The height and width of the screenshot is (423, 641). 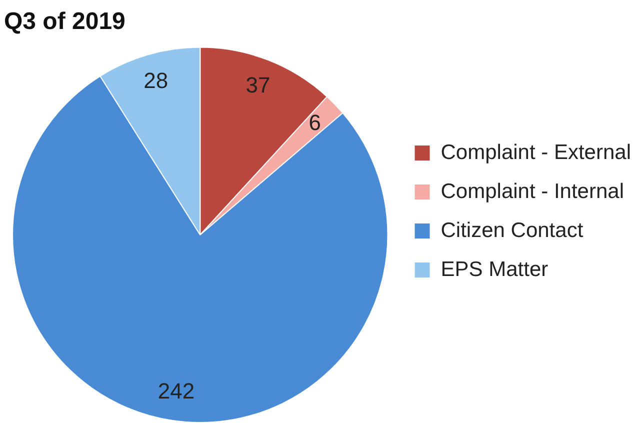 What do you see at coordinates (65, 22) in the screenshot?
I see `chart-title: Q3 of 2019` at bounding box center [65, 22].